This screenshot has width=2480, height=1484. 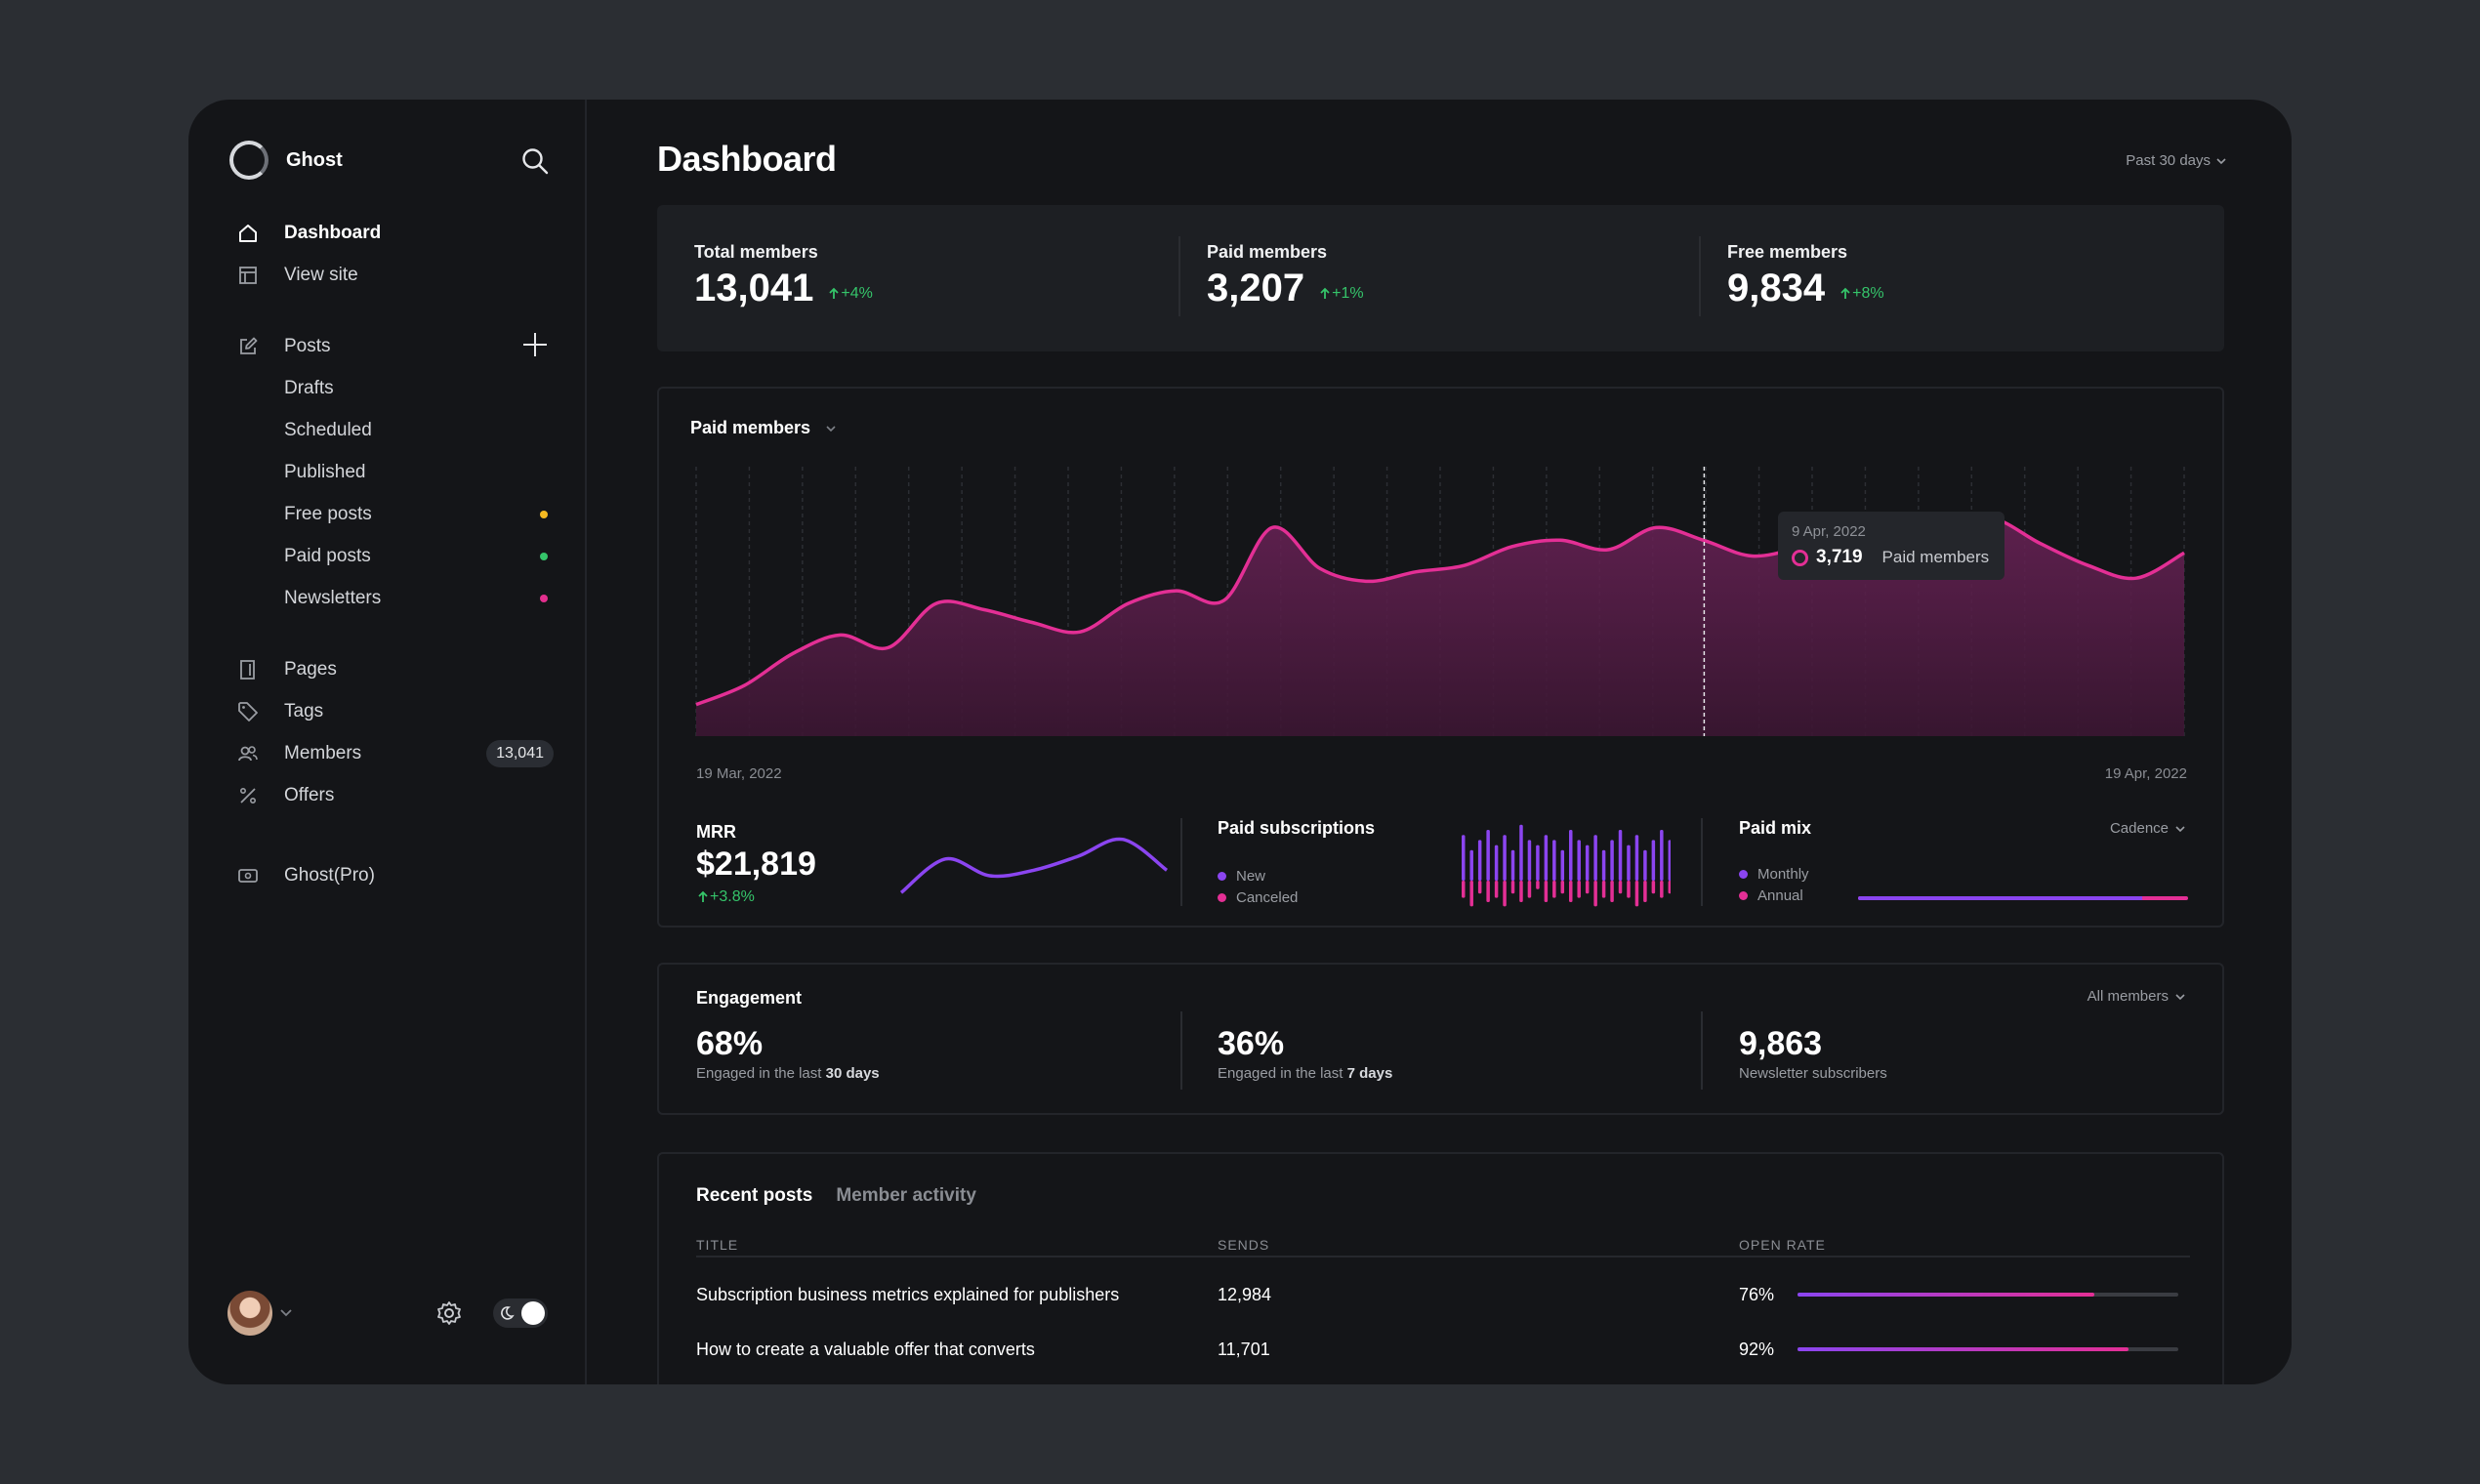 What do you see at coordinates (1297, 828) in the screenshot?
I see `paid-subscriptions-label: Paid subscriptions` at bounding box center [1297, 828].